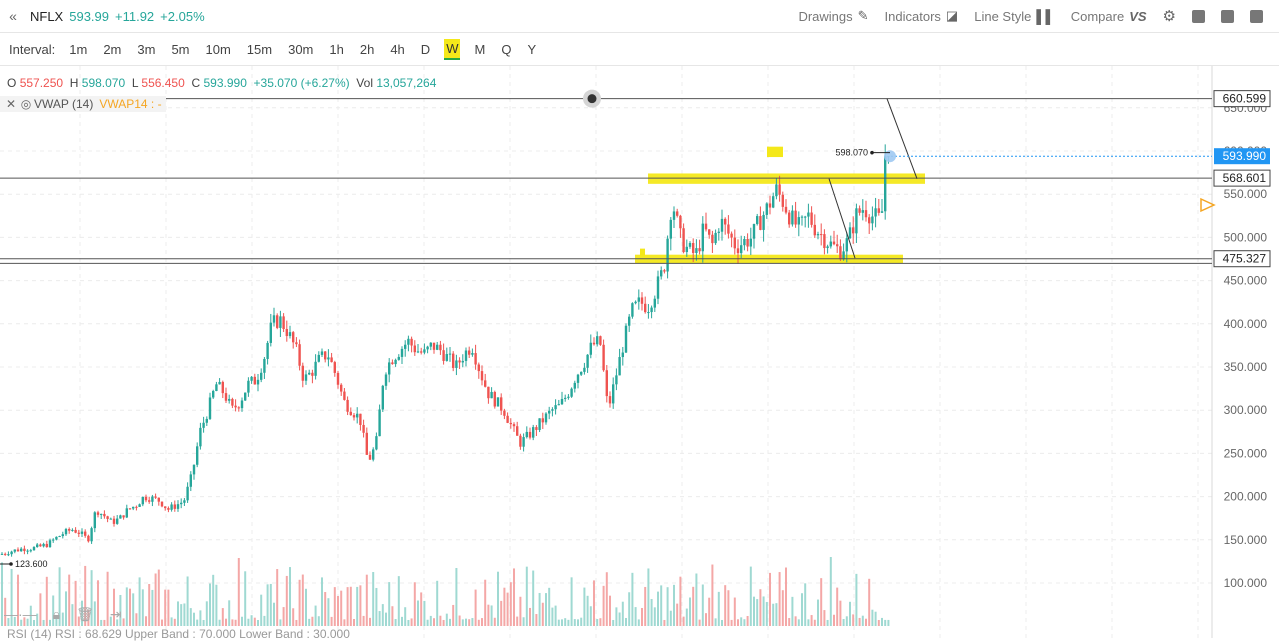  What do you see at coordinates (1198, 16) in the screenshot?
I see `fullscreen-icon` at bounding box center [1198, 16].